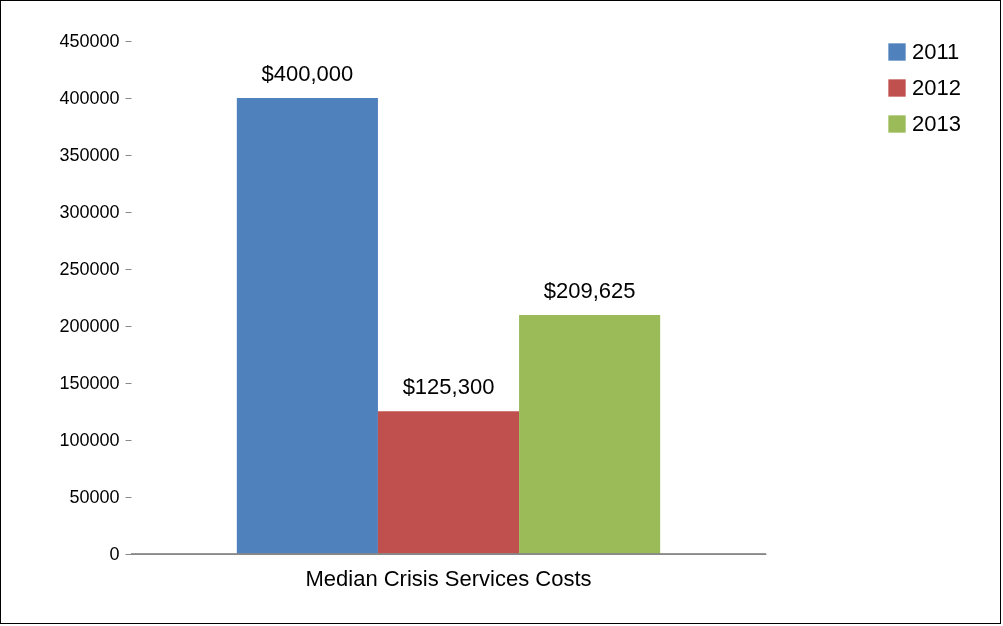 This screenshot has height=626, width=1003. What do you see at coordinates (936, 87) in the screenshot?
I see `legend-label: 2012` at bounding box center [936, 87].